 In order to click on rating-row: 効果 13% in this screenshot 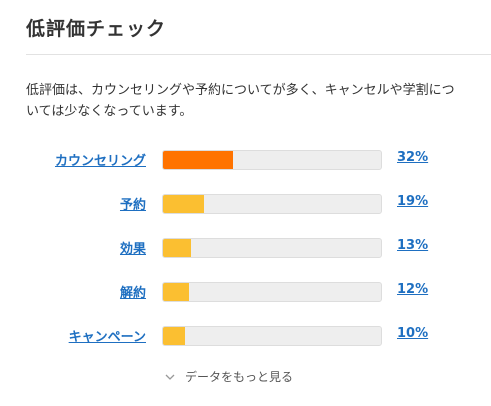, I will do `click(245, 258)`.